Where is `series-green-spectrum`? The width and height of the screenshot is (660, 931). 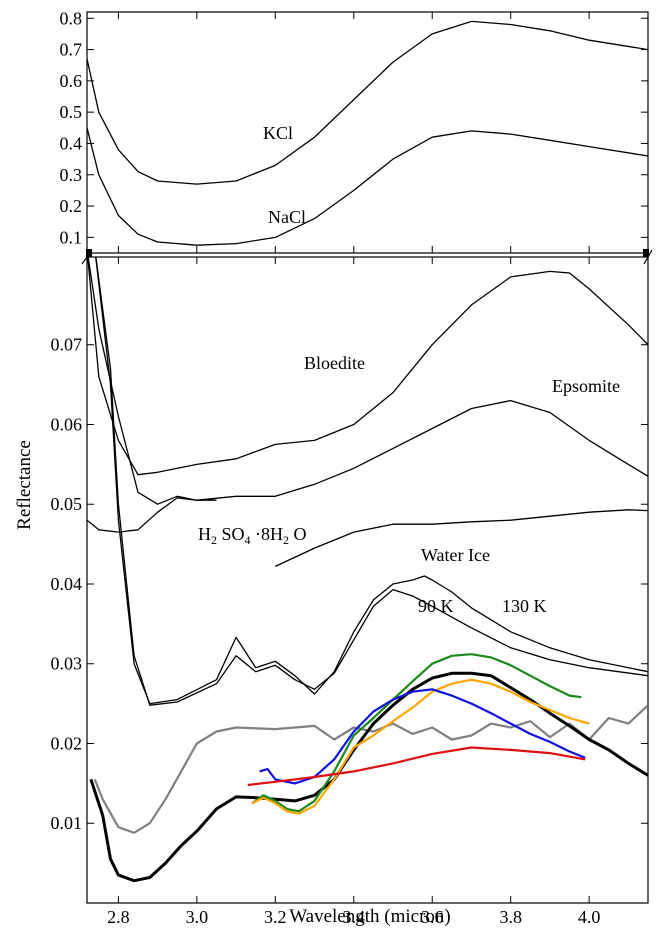
series-green-spectrum is located at coordinates (416, 733).